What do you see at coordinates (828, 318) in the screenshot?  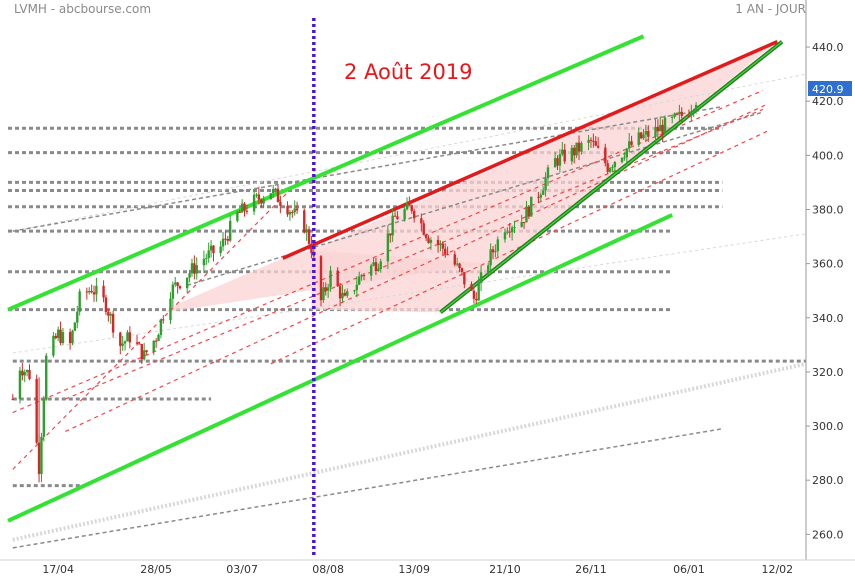 I see `y-tick-label: 340.0` at bounding box center [828, 318].